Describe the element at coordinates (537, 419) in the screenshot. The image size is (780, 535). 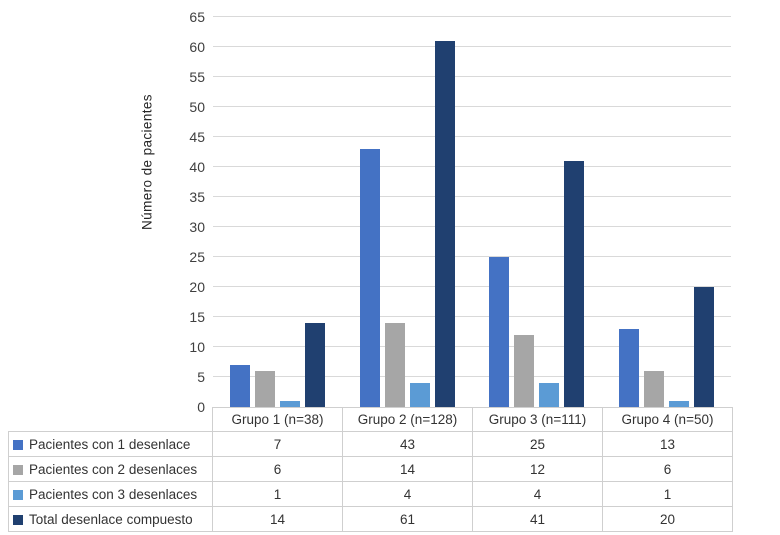
I see `column-header-group-3: Grupo 3 (n=111)` at that location.